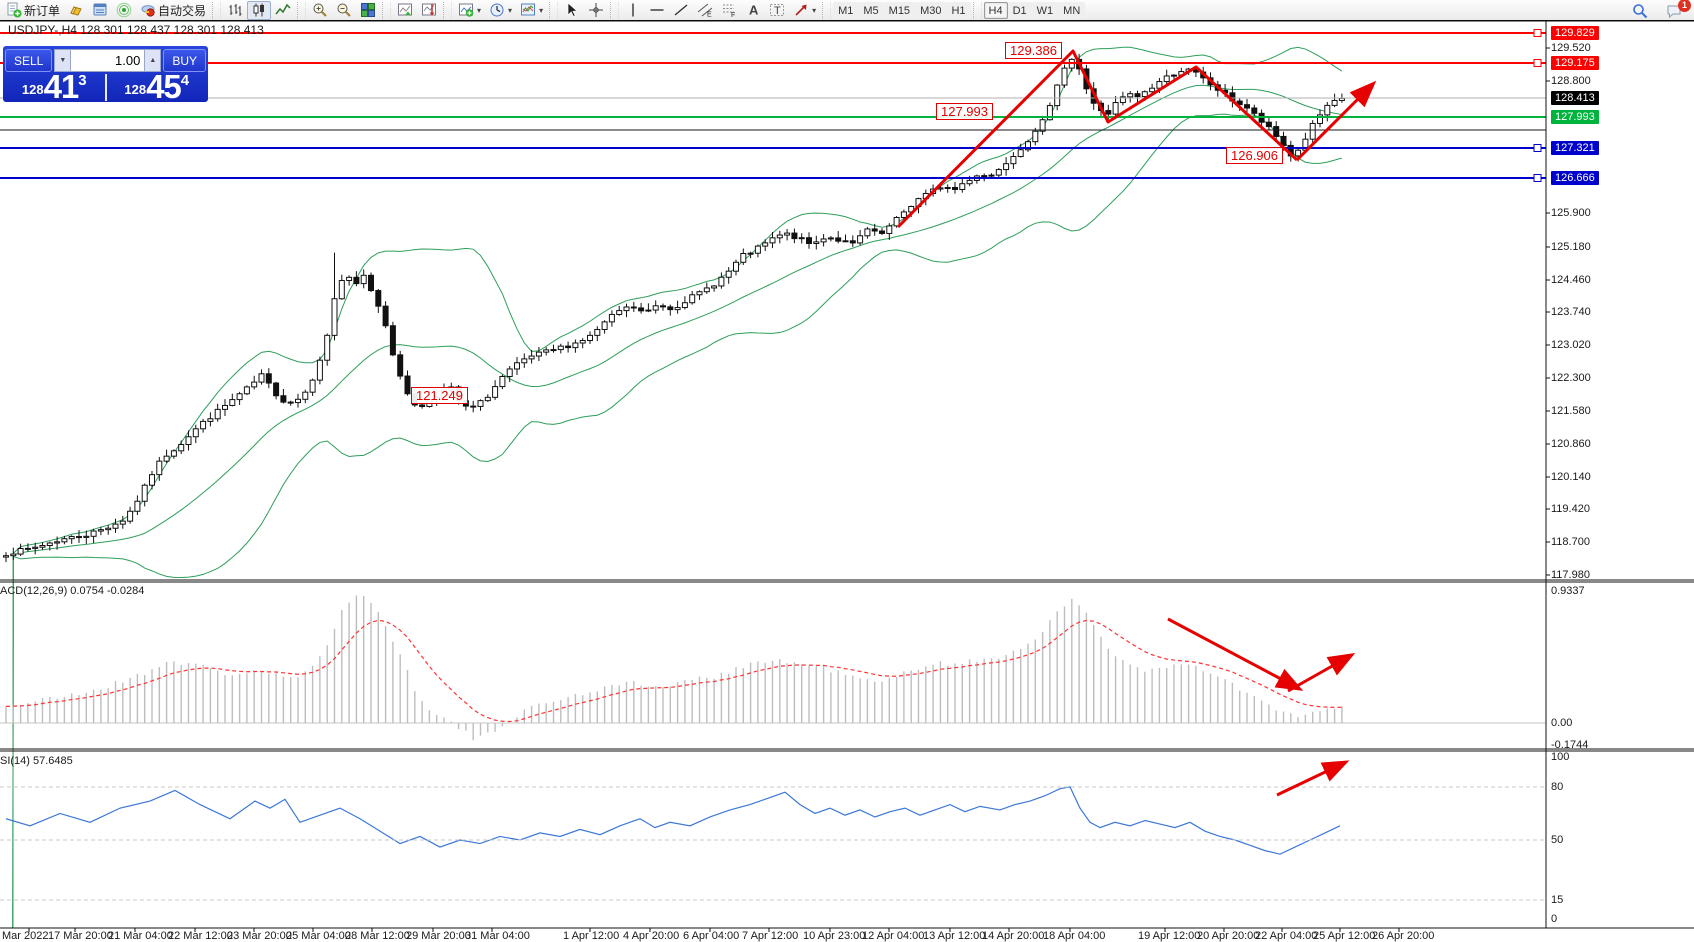 The image size is (1694, 942). What do you see at coordinates (259, 10) in the screenshot?
I see `candles-chart-button` at bounding box center [259, 10].